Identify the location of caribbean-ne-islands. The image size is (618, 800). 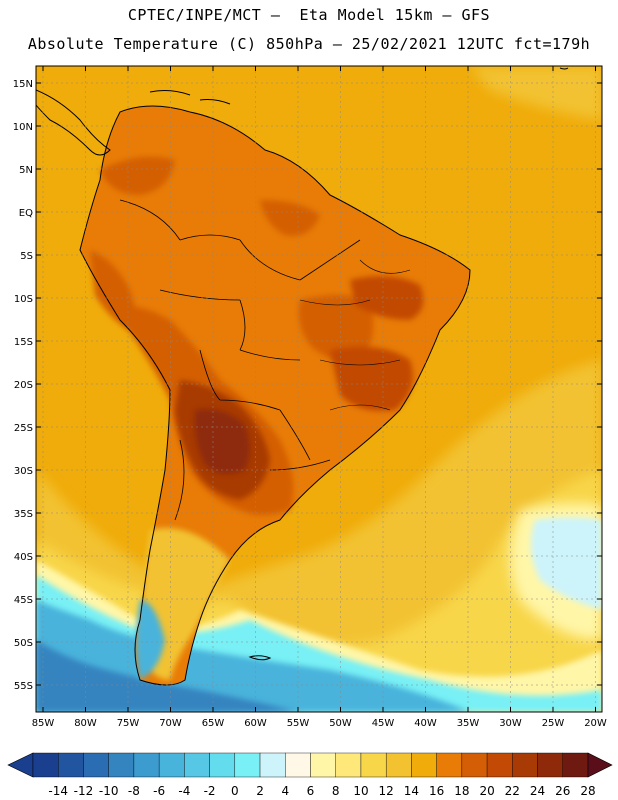
(564, 68).